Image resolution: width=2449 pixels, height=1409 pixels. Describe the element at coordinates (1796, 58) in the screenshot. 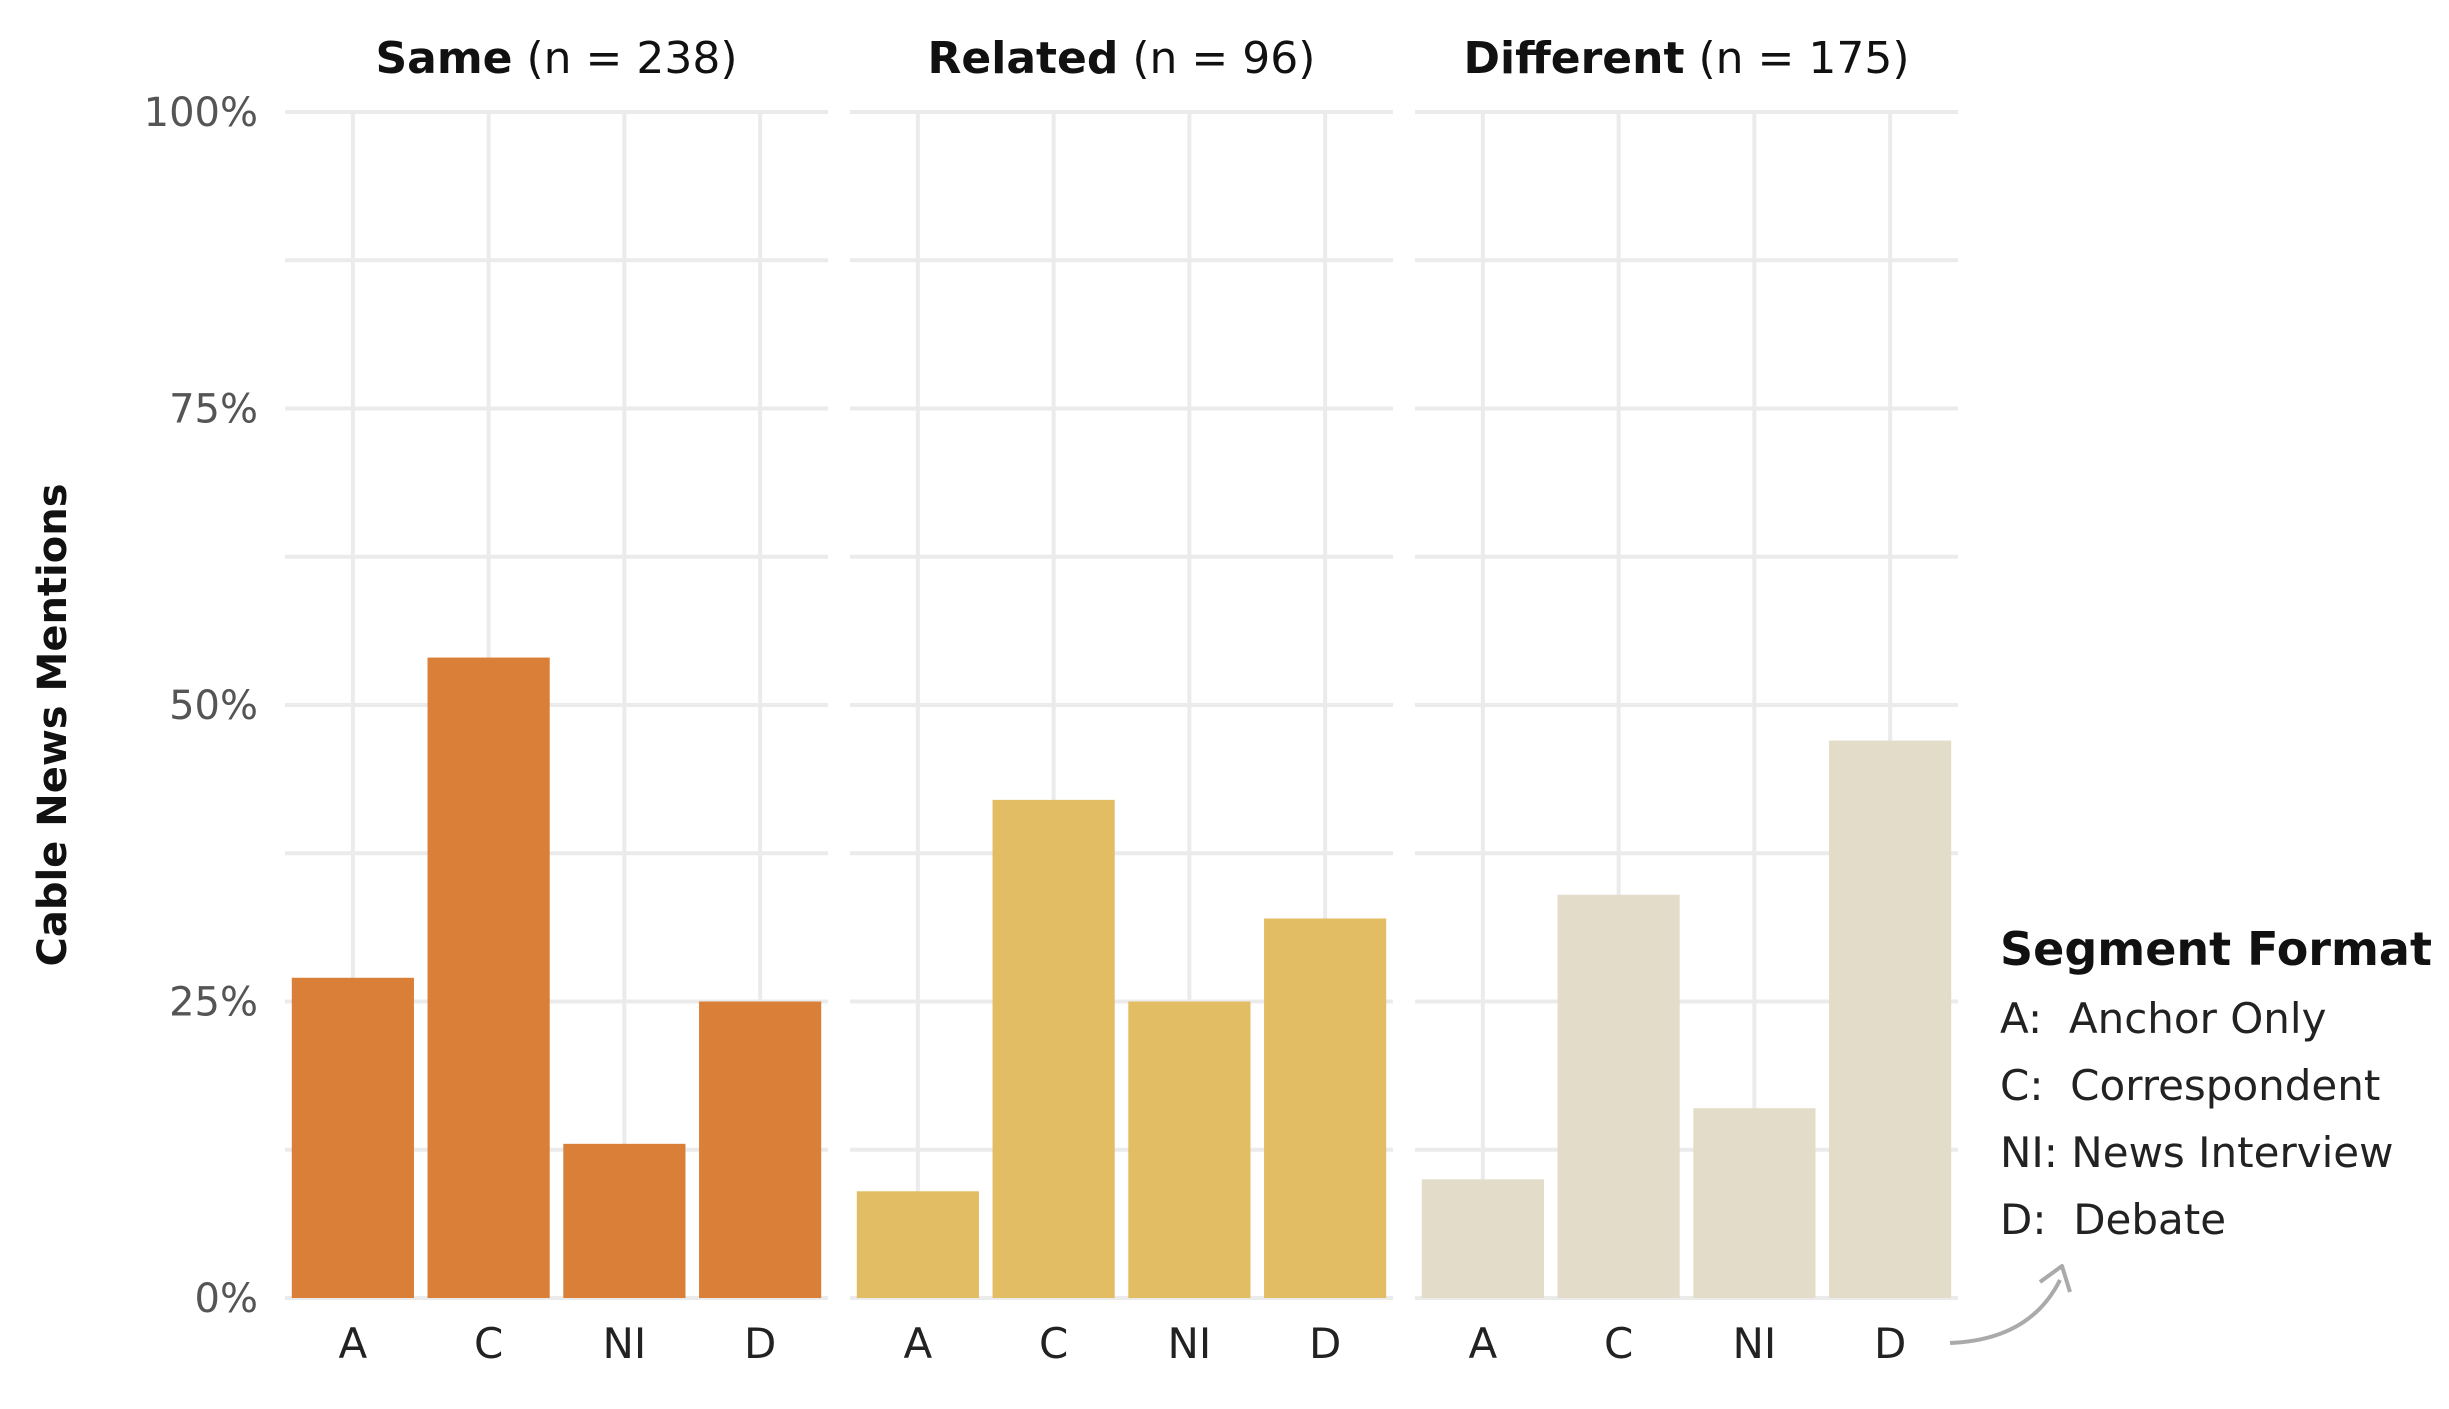

I see `facet-title-n: (n = 175)` at that location.